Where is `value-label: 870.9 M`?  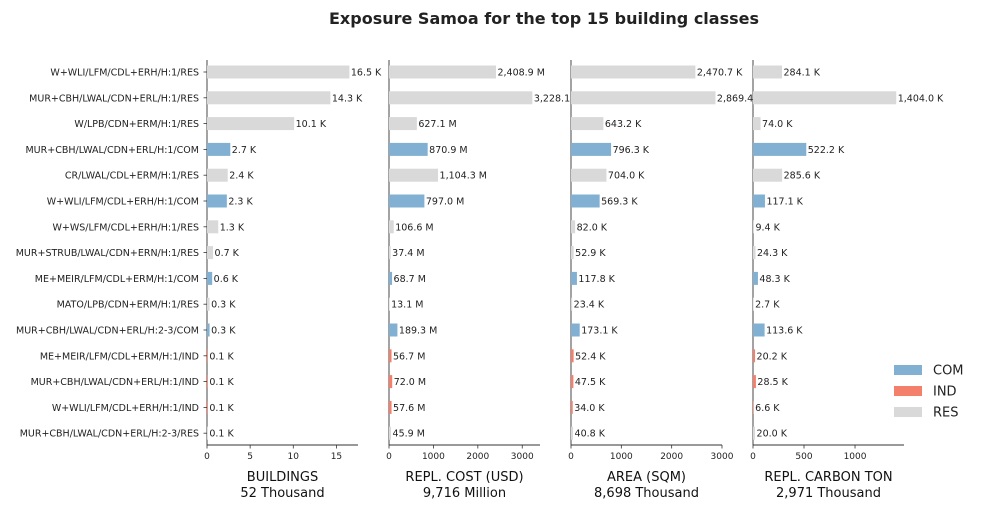
value-label: 870.9 M is located at coordinates (448, 150).